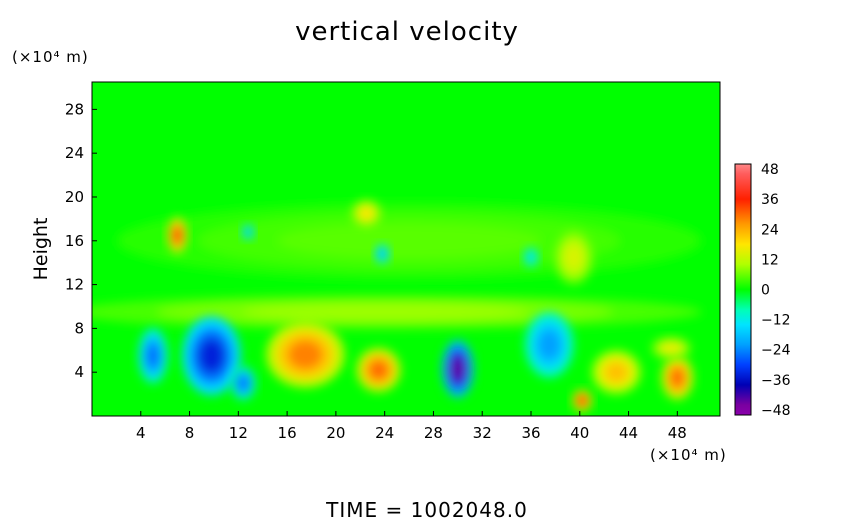 The height and width of the screenshot is (519, 854). I want to click on colorbar-tick-label: −36, so click(776, 381).